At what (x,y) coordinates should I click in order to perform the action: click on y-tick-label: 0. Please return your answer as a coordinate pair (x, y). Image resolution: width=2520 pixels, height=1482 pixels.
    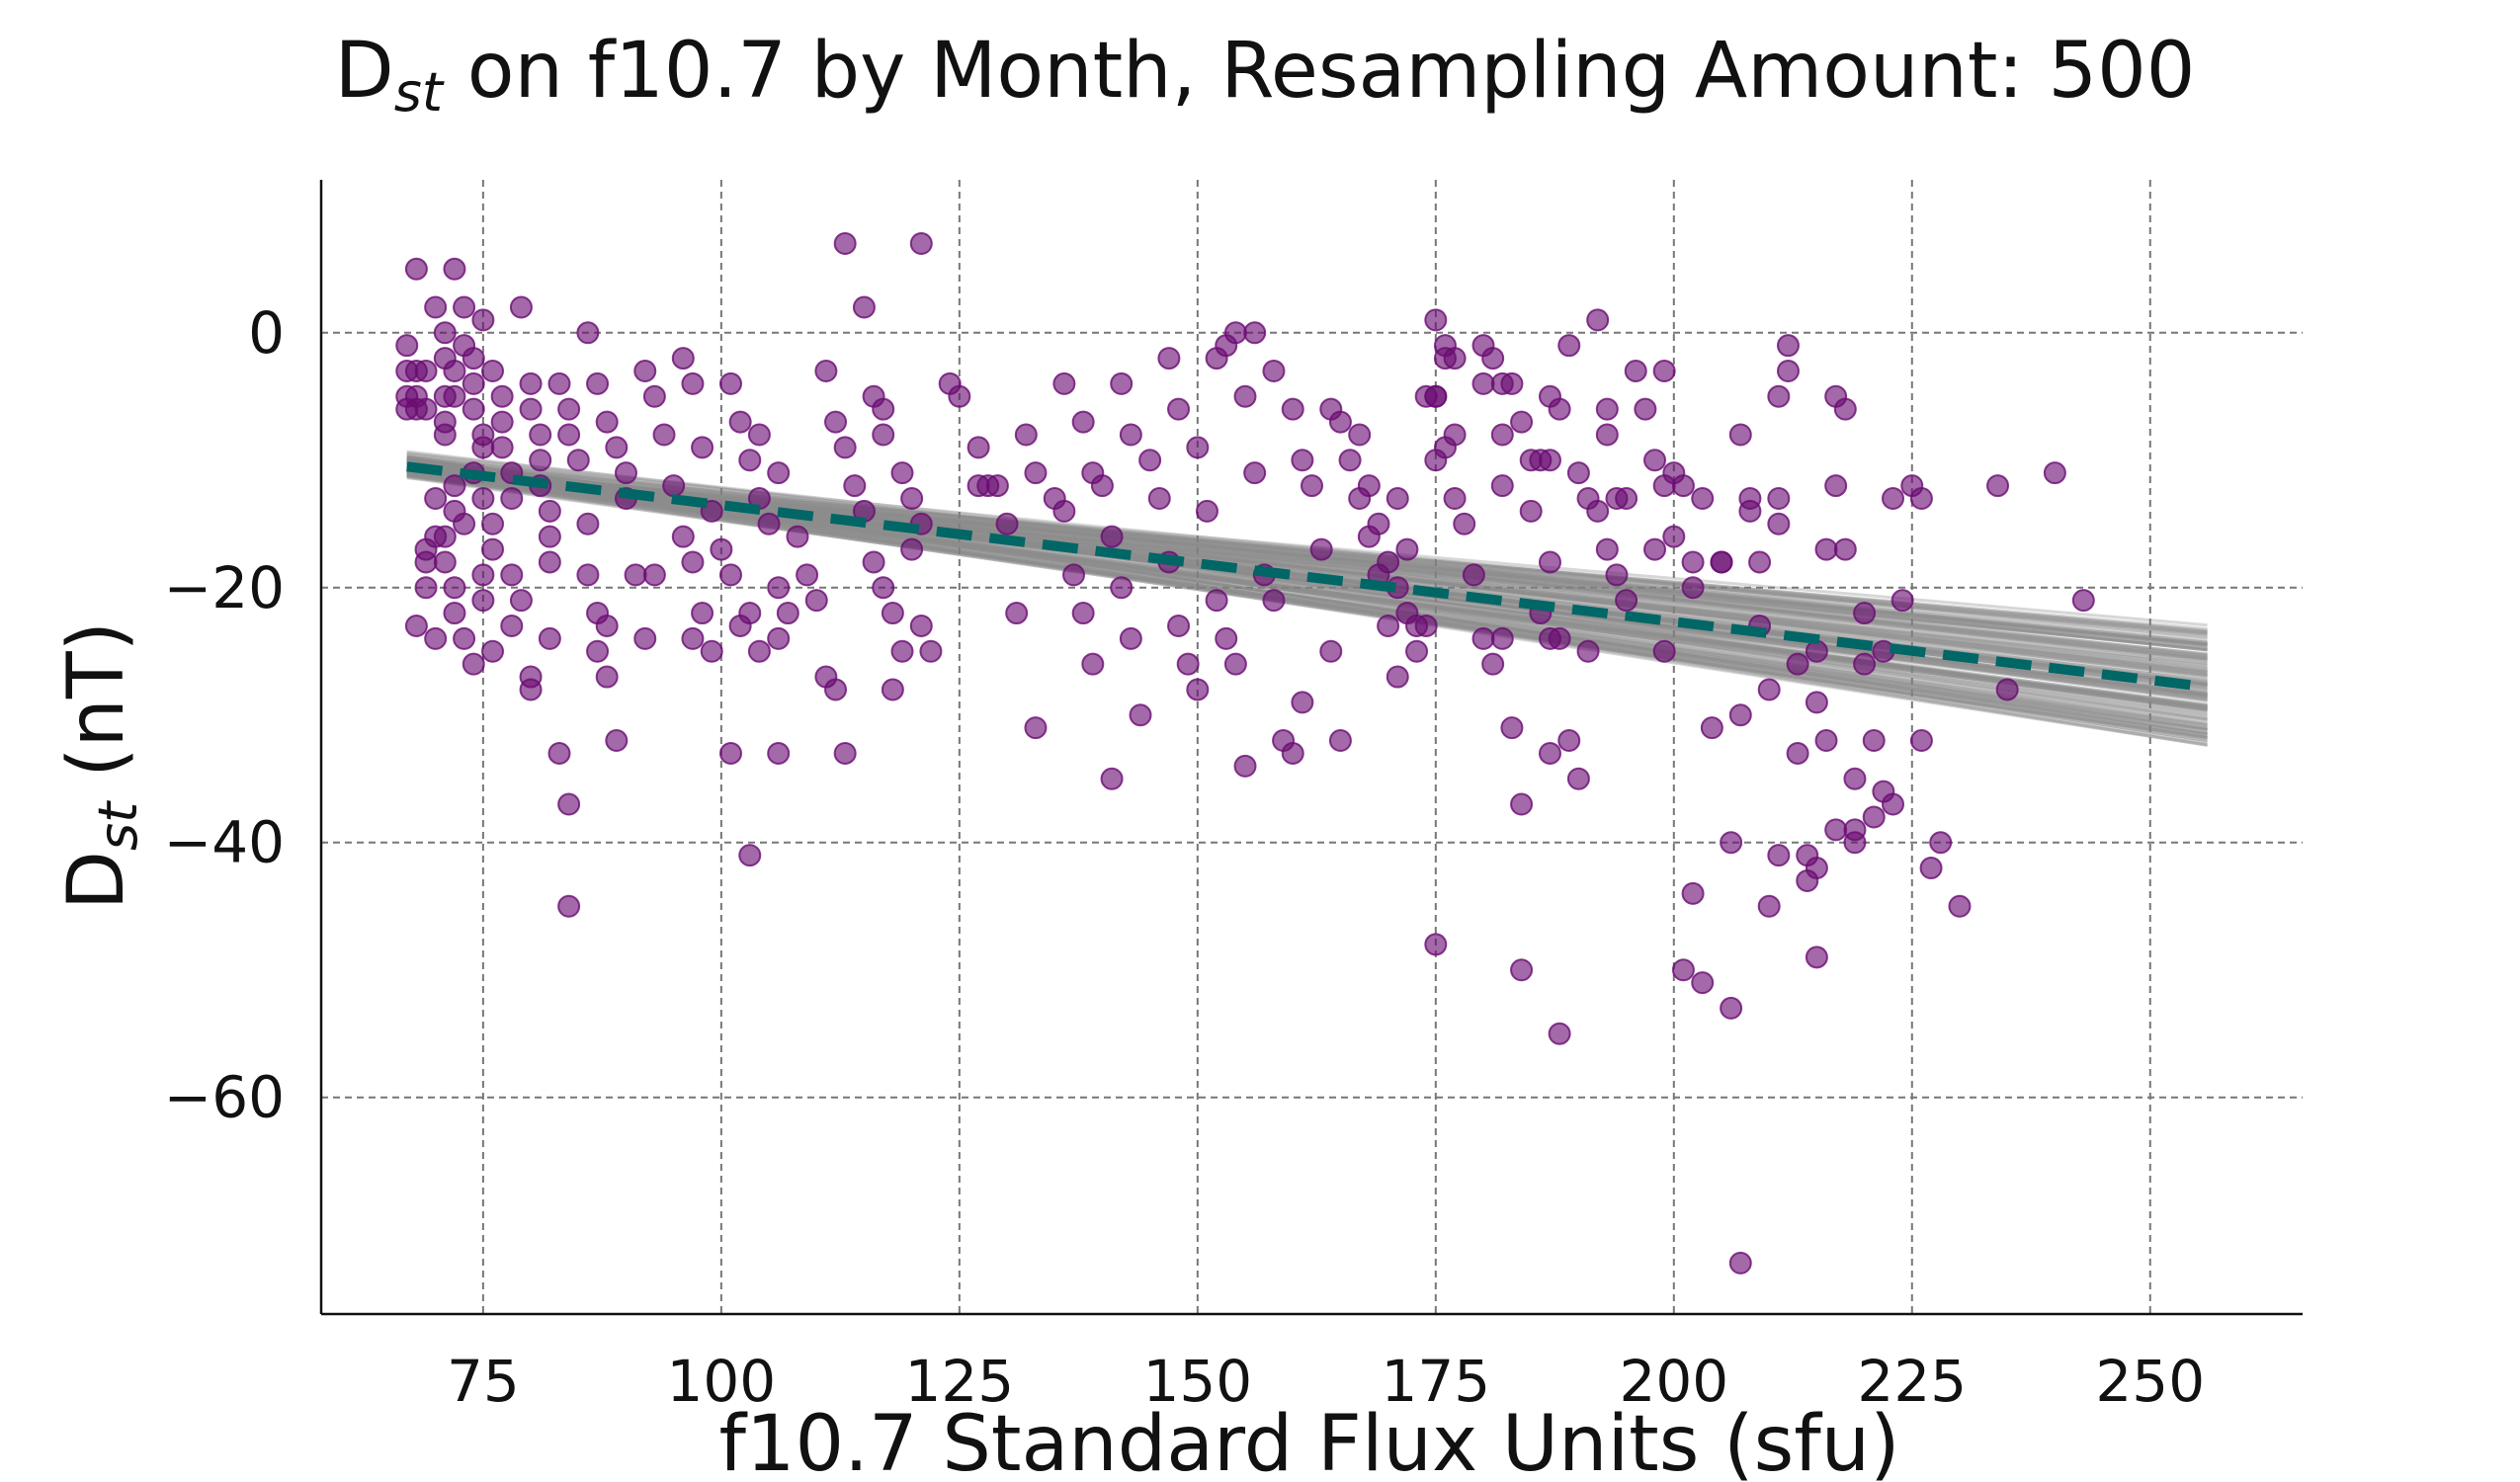
    Looking at the image, I should click on (266, 333).